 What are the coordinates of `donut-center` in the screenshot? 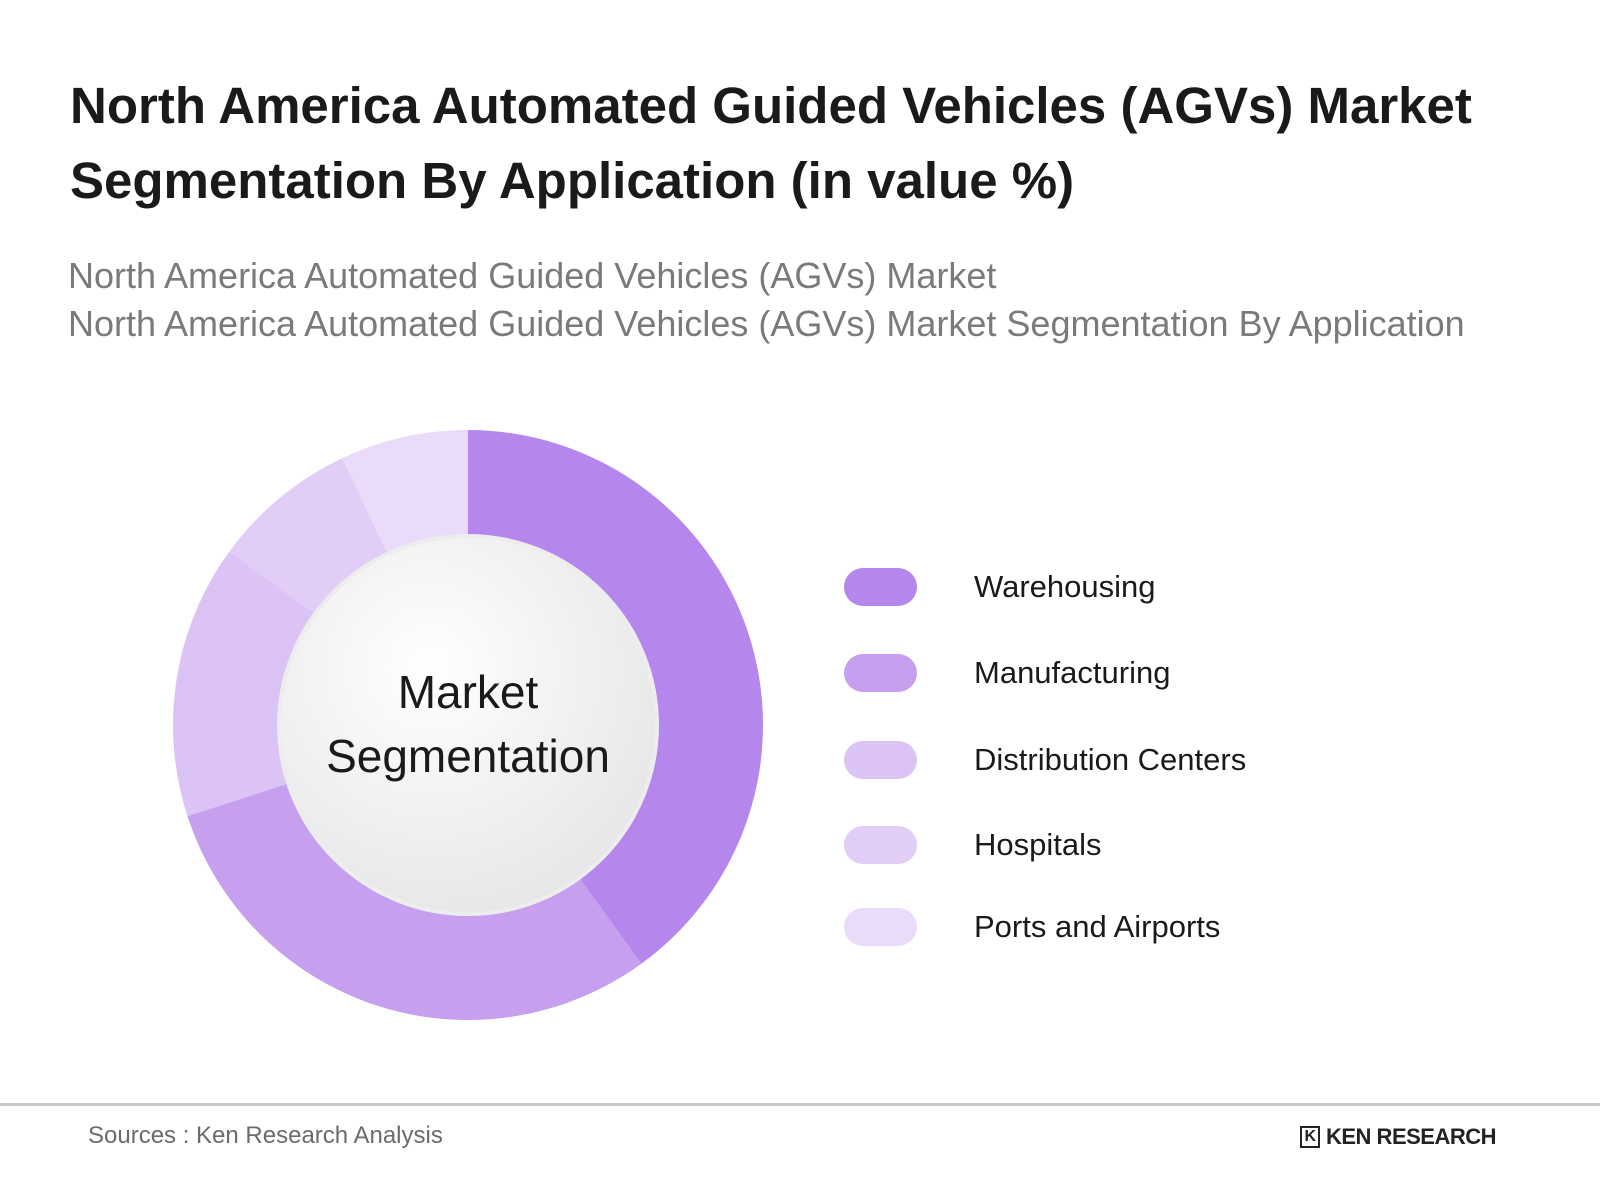 It's located at (468, 725).